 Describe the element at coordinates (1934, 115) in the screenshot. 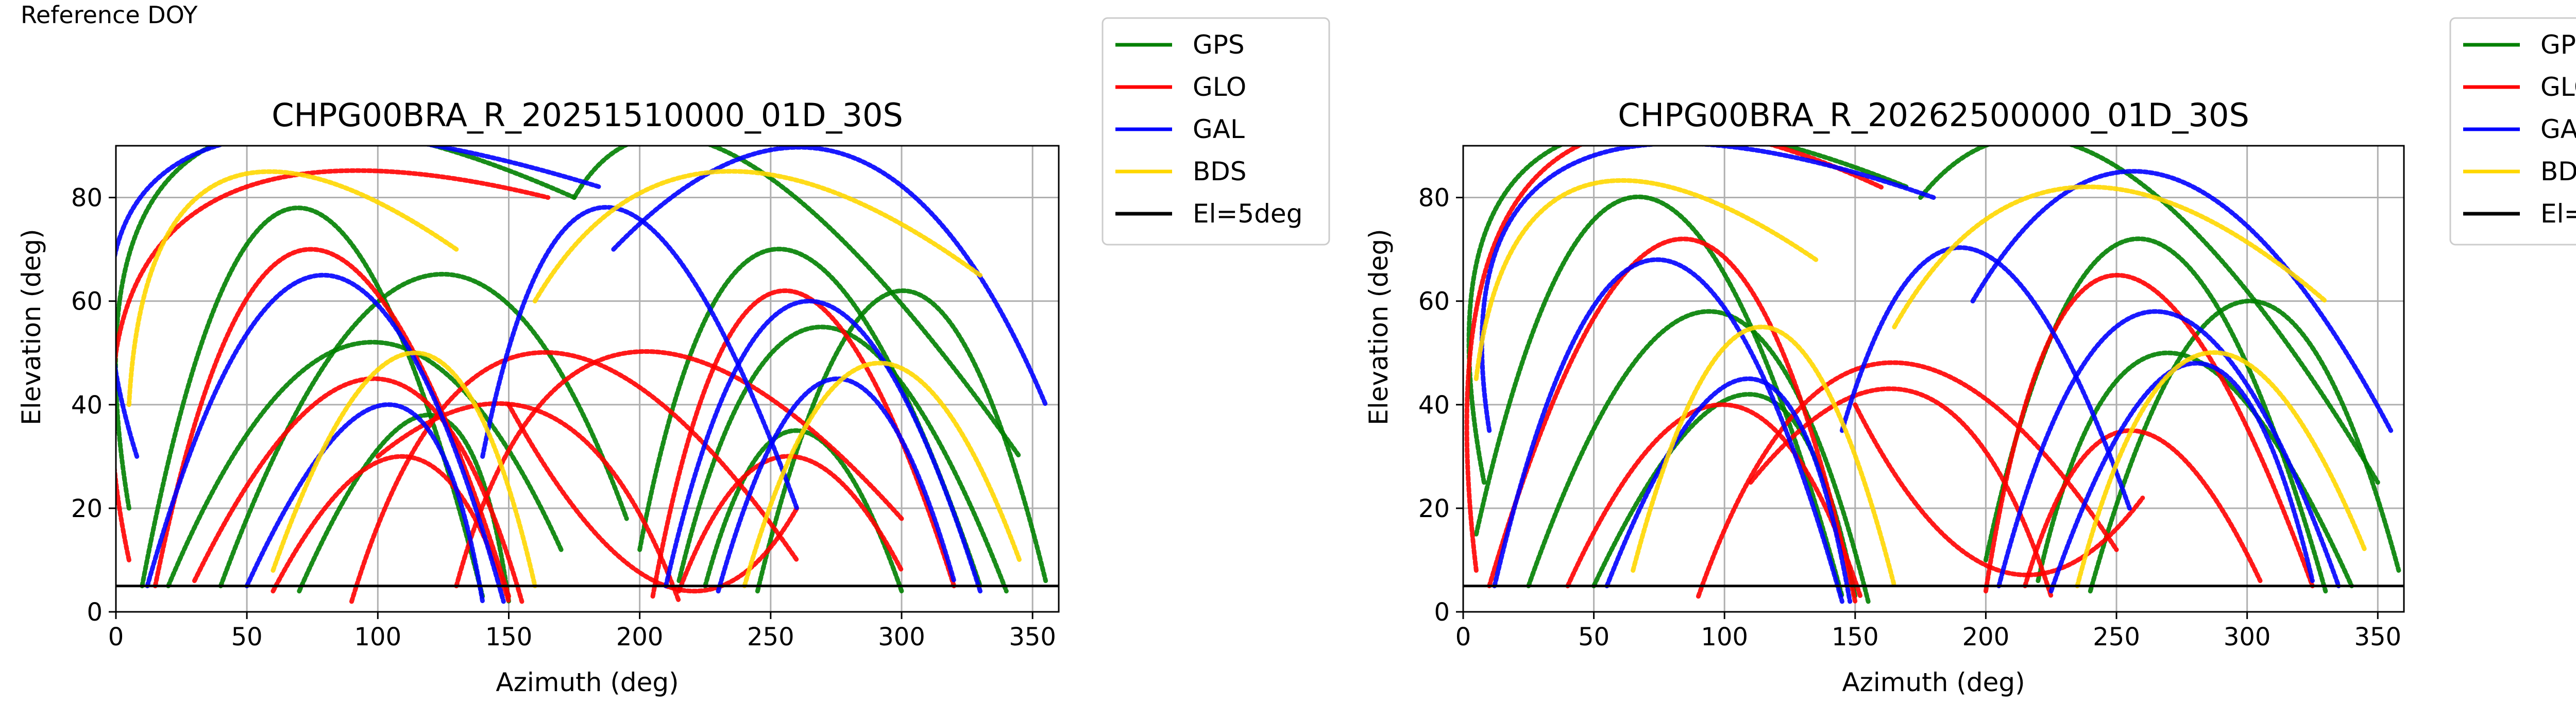

I see `chart-title: CHPG00BRA_R_20262500000_01D_30S` at that location.